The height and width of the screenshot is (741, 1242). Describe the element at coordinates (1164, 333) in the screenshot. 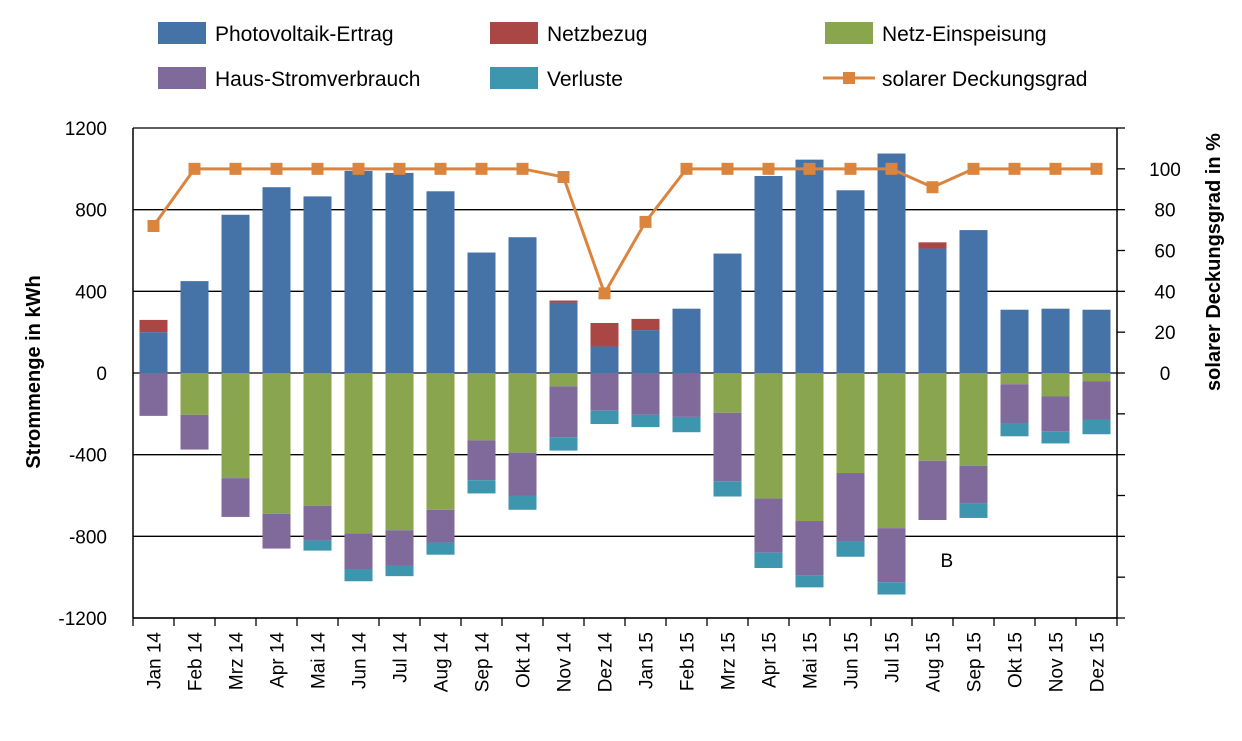

I see `y2-tick-label: 20` at that location.